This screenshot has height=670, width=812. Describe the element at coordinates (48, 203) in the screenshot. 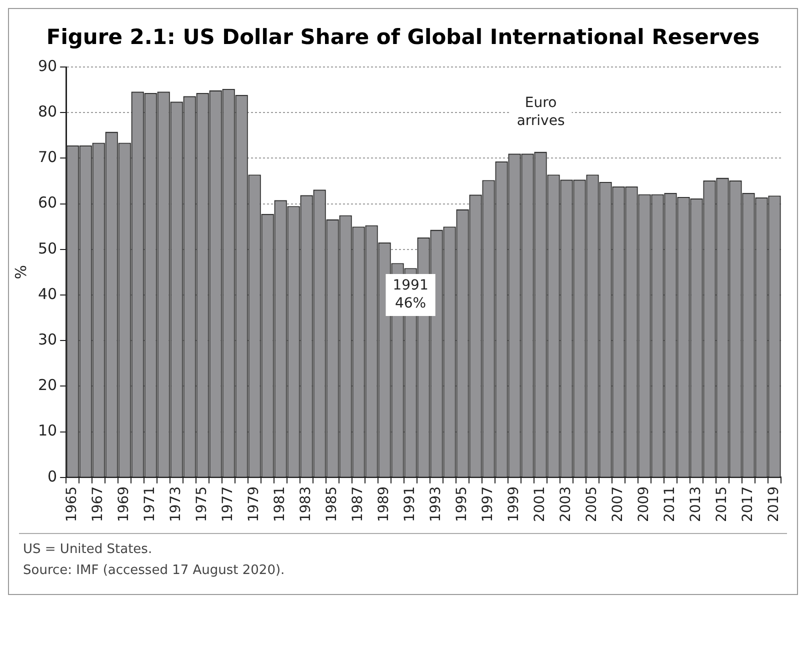

I see `y-tick-label: 60` at that location.